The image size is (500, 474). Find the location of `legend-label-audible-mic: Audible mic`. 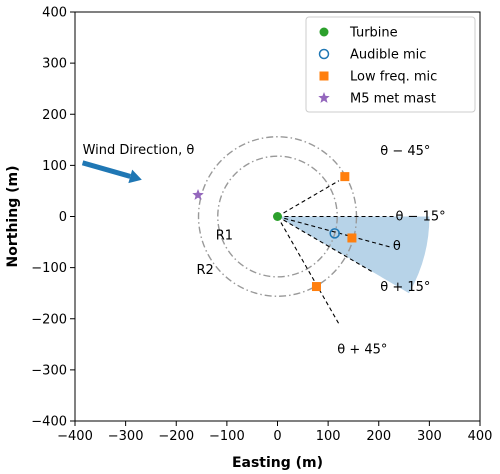

legend-label-audible-mic: Audible mic is located at coordinates (388, 55).